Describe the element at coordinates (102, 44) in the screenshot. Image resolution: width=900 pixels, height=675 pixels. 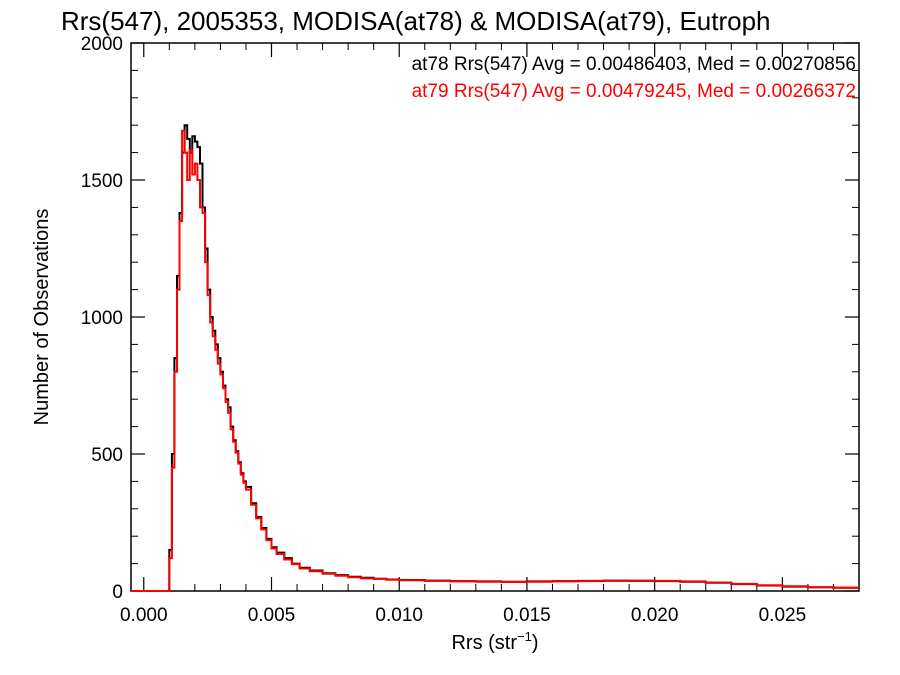
I see `y-tick-label: 2000` at that location.